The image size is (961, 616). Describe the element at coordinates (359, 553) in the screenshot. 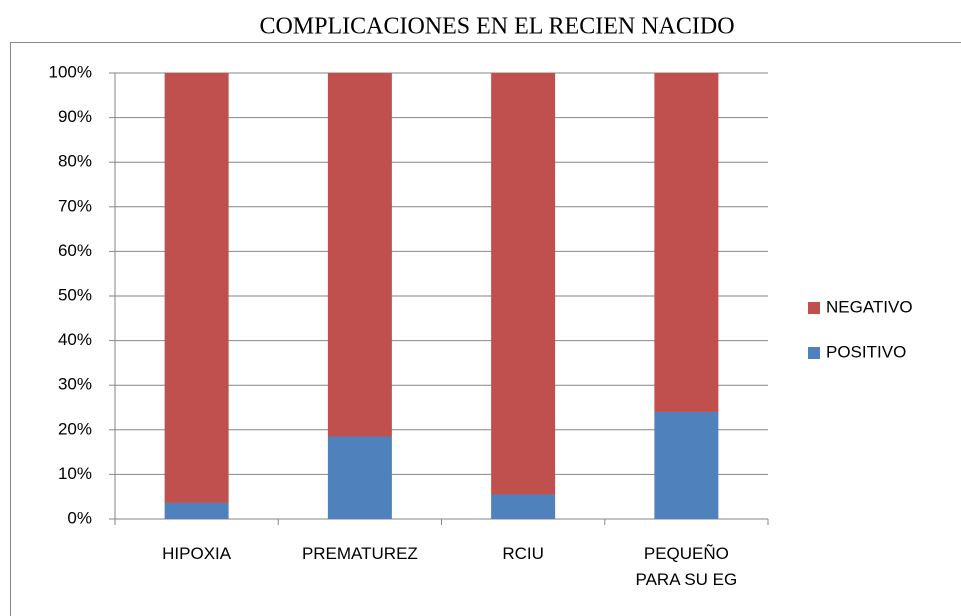

I see `x-tick-label: PREMATUREZ` at that location.